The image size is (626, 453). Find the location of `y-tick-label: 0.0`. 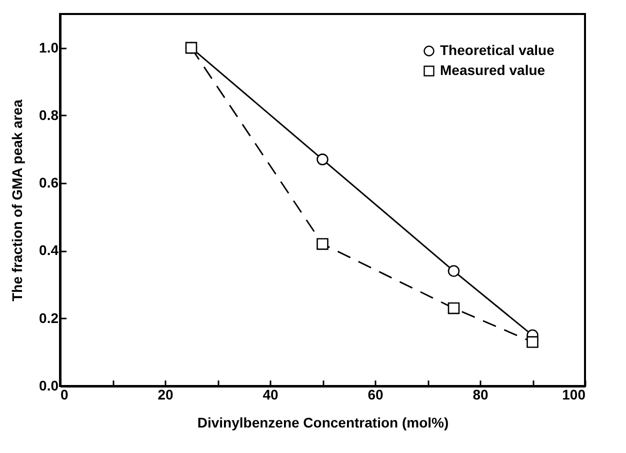

y-tick-label: 0.0 is located at coordinates (49, 386).